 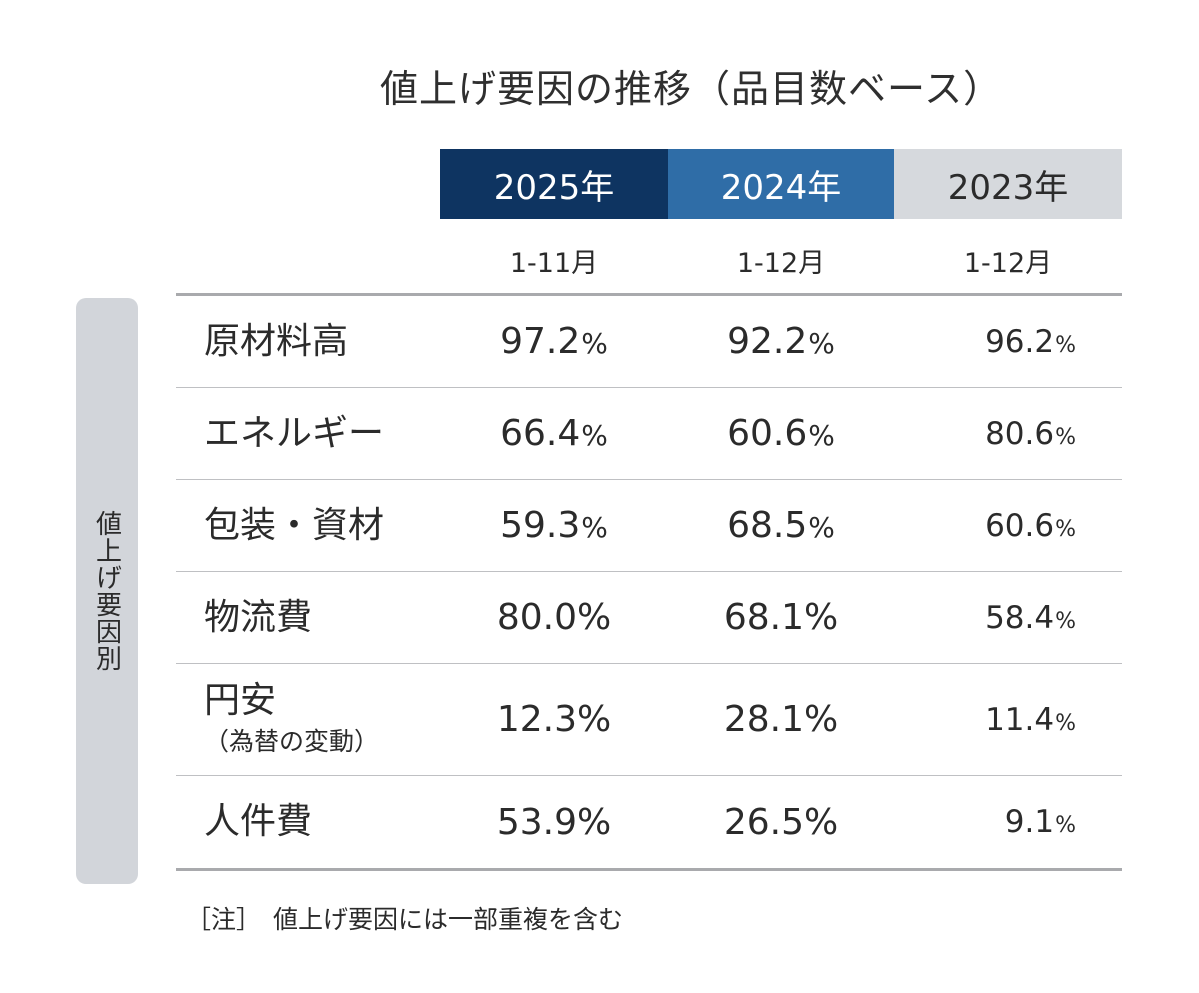 What do you see at coordinates (536, 822) in the screenshot?
I see `value-number: 53.9` at bounding box center [536, 822].